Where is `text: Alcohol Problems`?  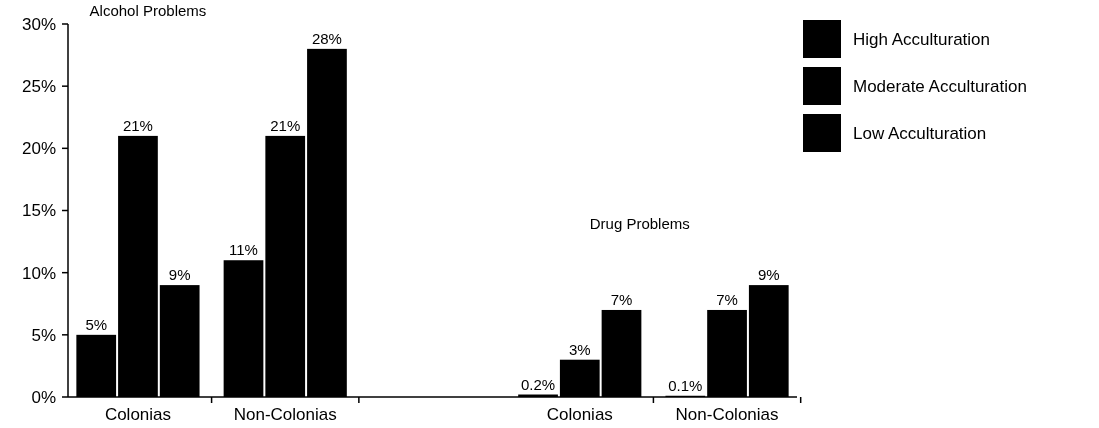
text: Alcohol Problems is located at coordinates (148, 10).